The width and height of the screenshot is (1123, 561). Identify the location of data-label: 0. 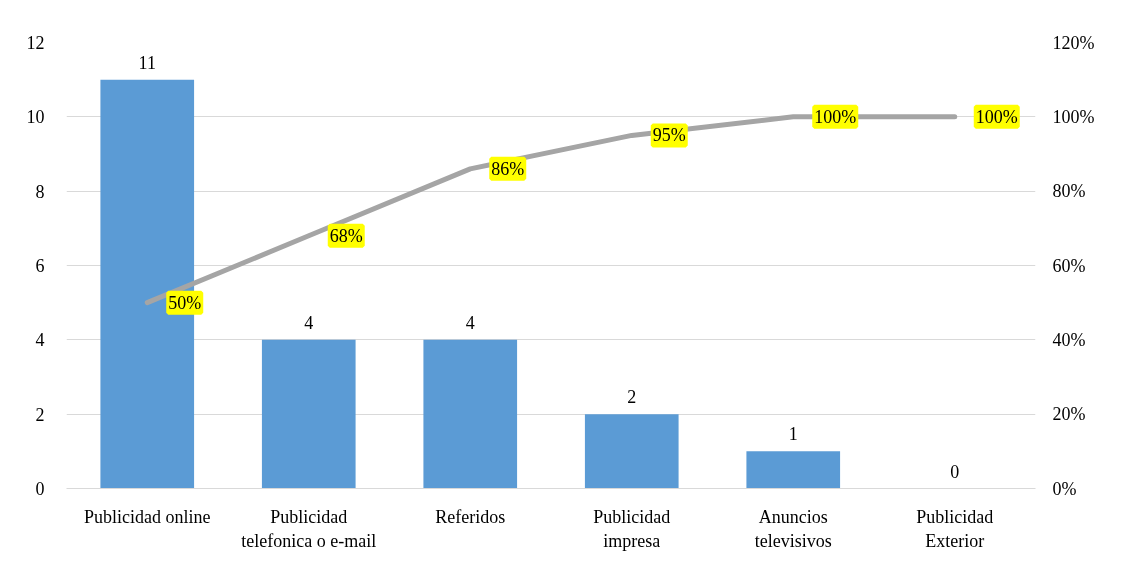
(955, 471).